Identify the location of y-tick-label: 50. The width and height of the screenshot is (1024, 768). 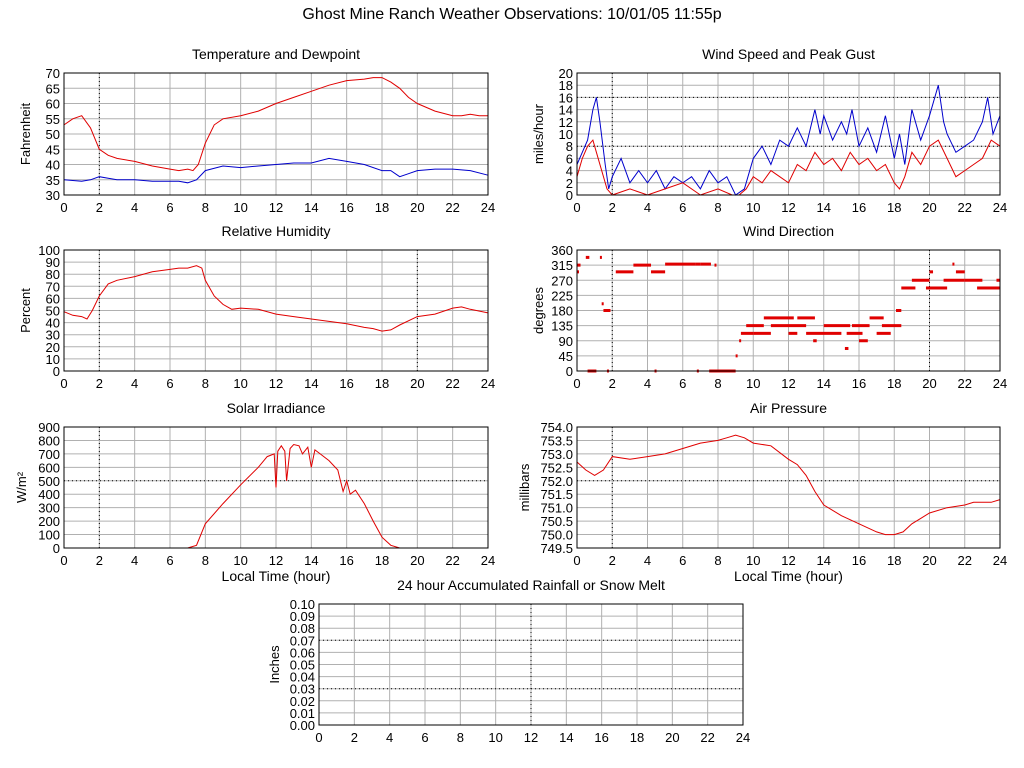
(53, 311).